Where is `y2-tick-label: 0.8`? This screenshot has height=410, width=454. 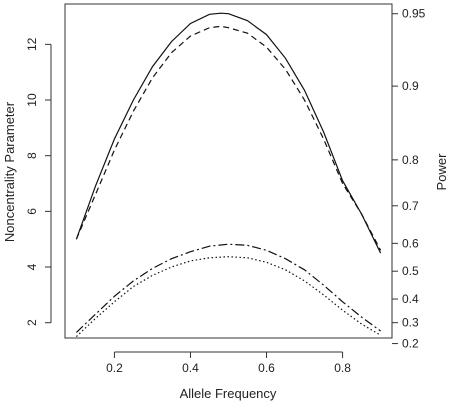
y2-tick-label: 0.8 is located at coordinates (410, 160).